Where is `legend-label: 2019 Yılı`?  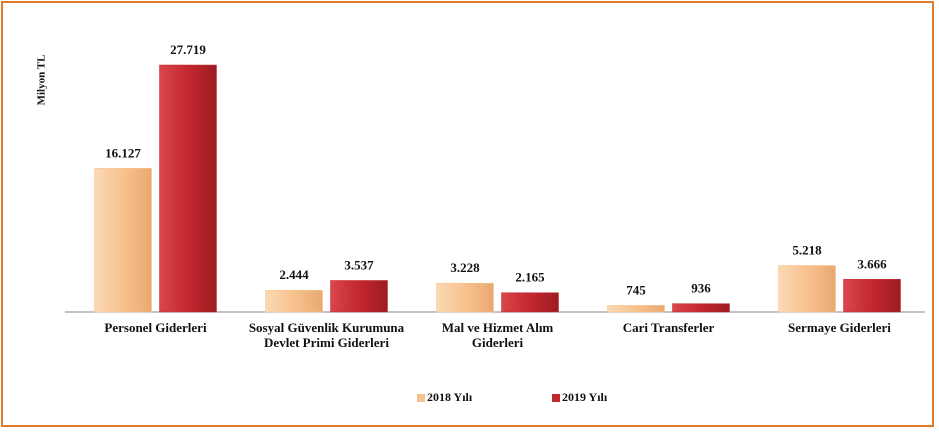
legend-label: 2019 Yılı is located at coordinates (585, 397).